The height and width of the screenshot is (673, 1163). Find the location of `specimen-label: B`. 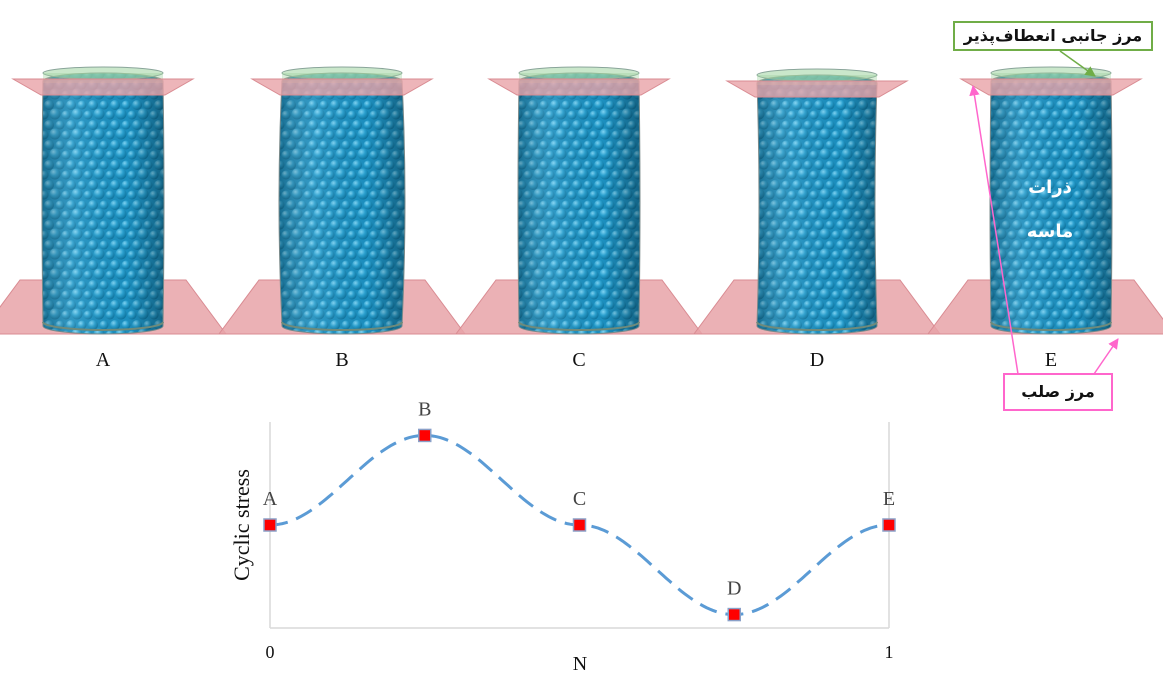

specimen-label: B is located at coordinates (341, 360).